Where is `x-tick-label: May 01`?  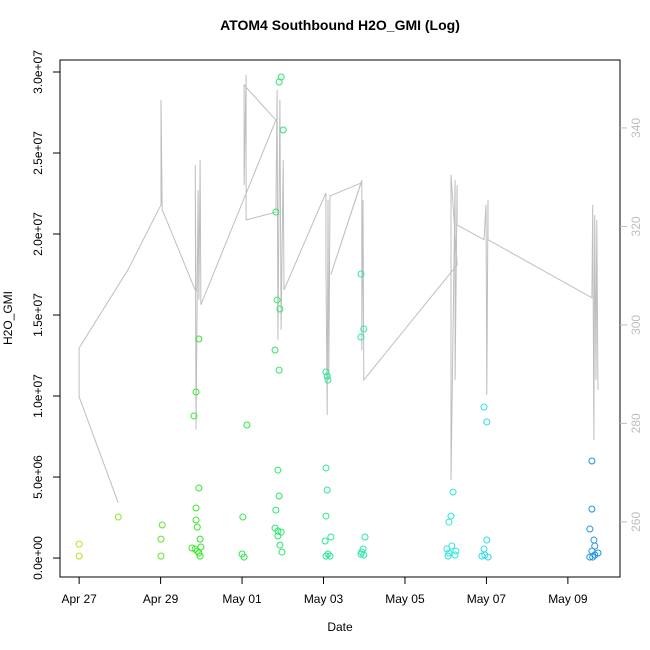 x-tick-label: May 01 is located at coordinates (242, 599).